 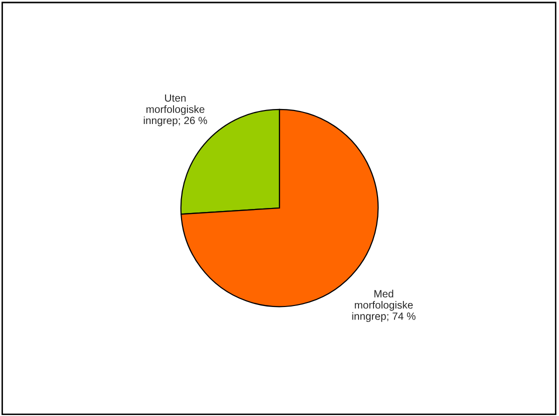 What do you see at coordinates (176, 110) in the screenshot?
I see `slice-label: Uten morfologiske inngrep; 26 %` at bounding box center [176, 110].